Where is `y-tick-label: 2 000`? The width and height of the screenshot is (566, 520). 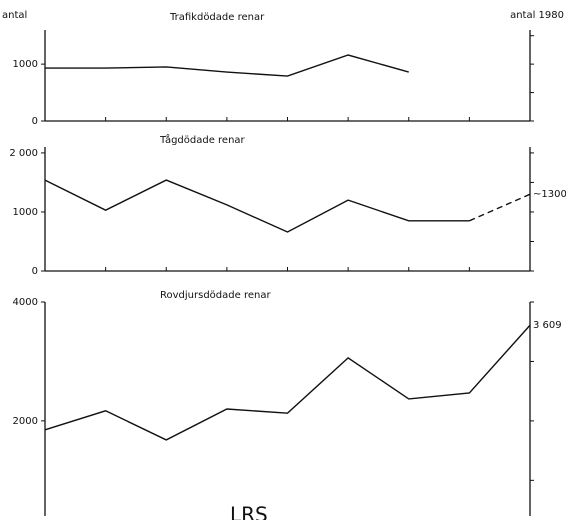
y-tick-label: 2 000 is located at coordinates (23, 153).